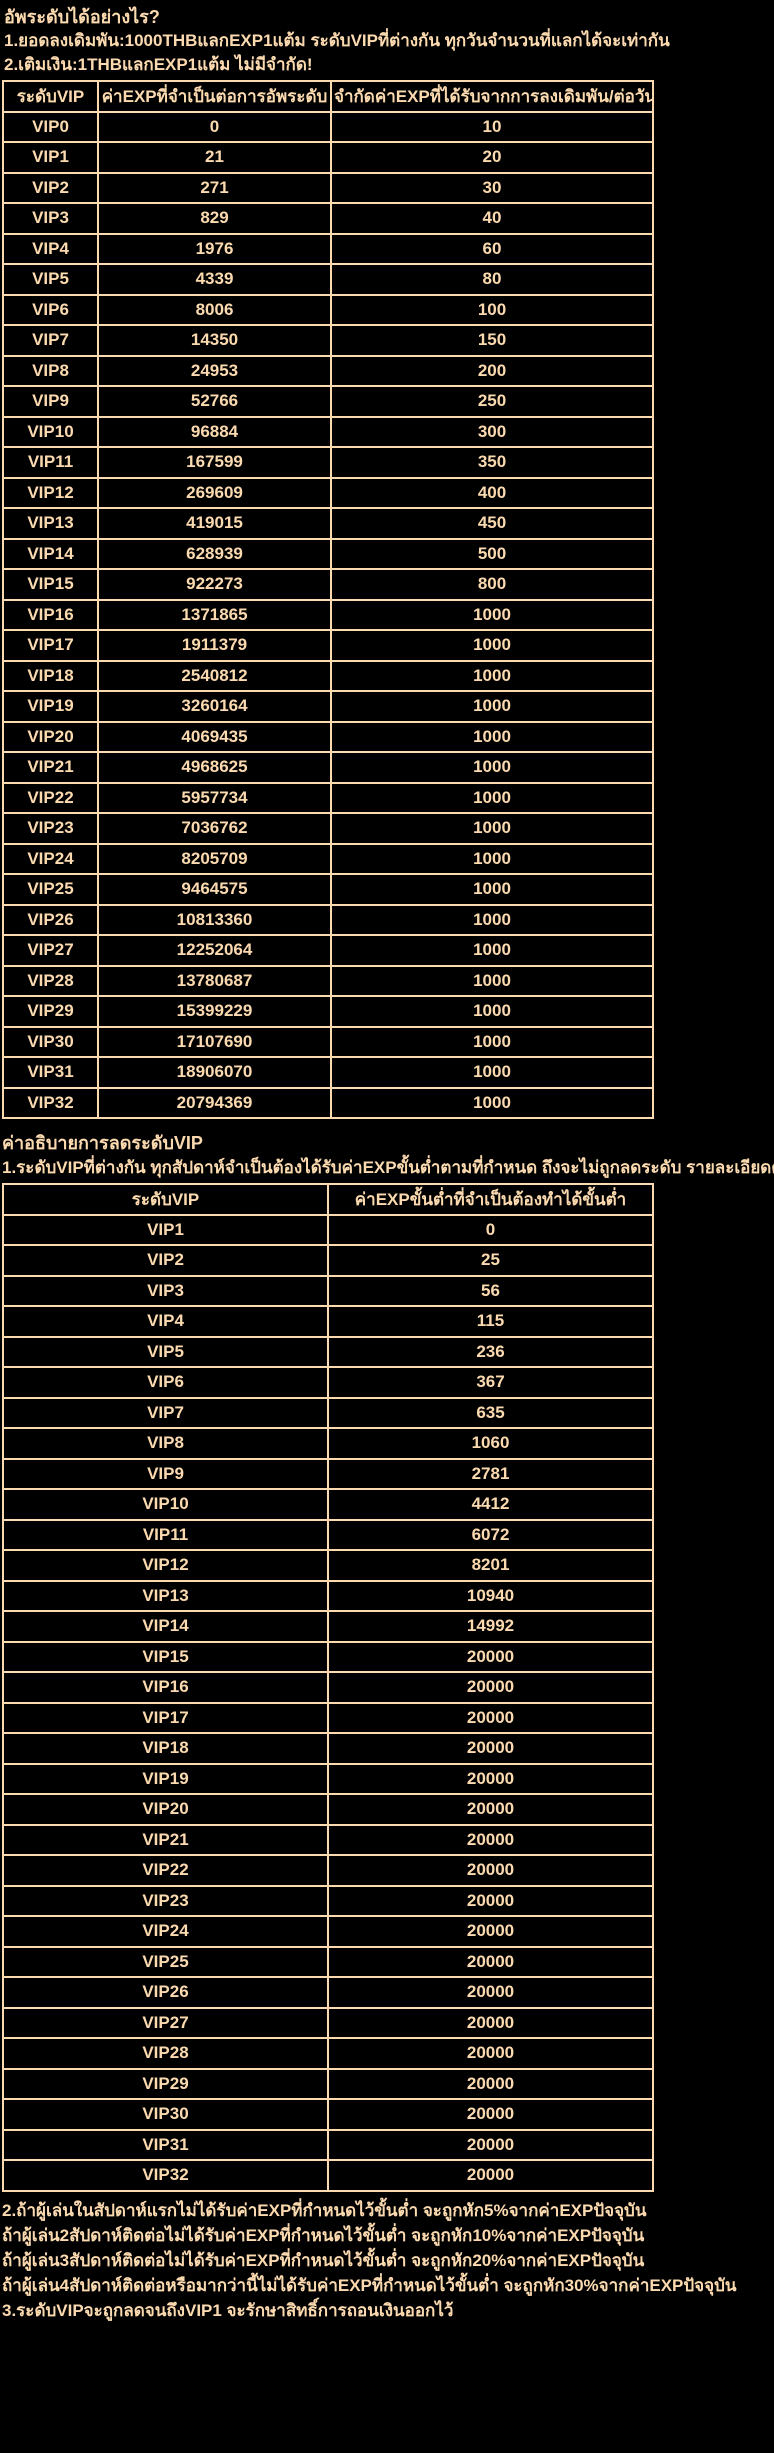  Describe the element at coordinates (492, 553) in the screenshot. I see `exp-value-cell: 500` at that location.